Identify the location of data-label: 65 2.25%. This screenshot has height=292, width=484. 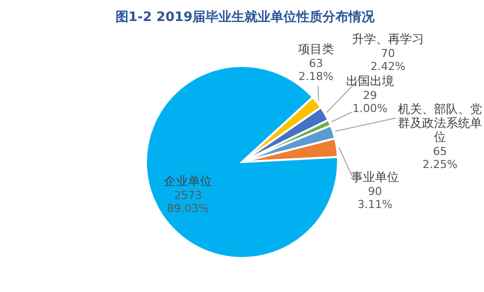
(440, 158).